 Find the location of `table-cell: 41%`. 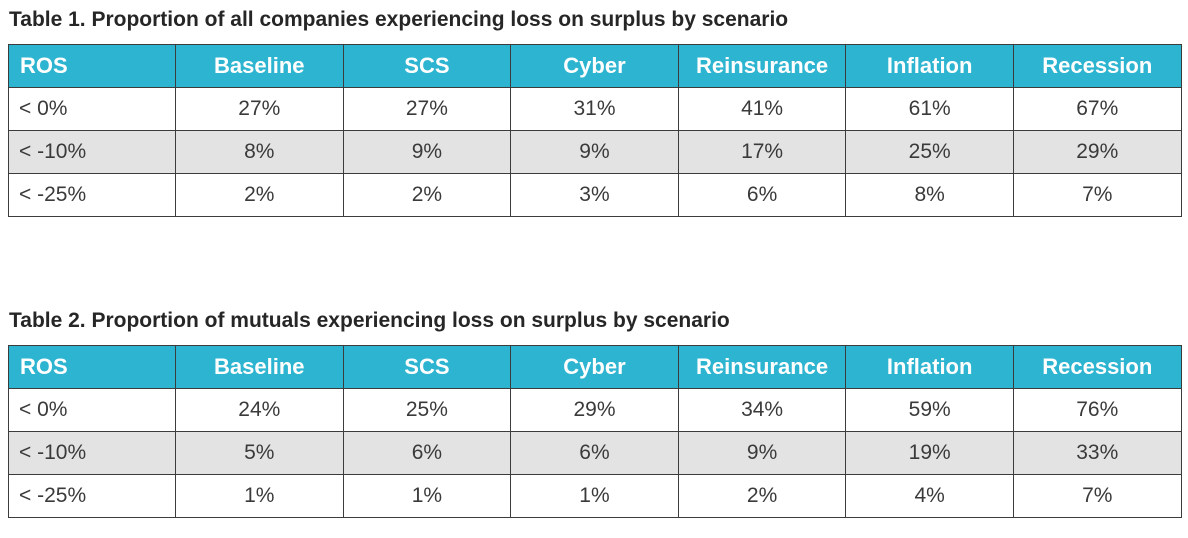

table-cell: 41% is located at coordinates (762, 109).